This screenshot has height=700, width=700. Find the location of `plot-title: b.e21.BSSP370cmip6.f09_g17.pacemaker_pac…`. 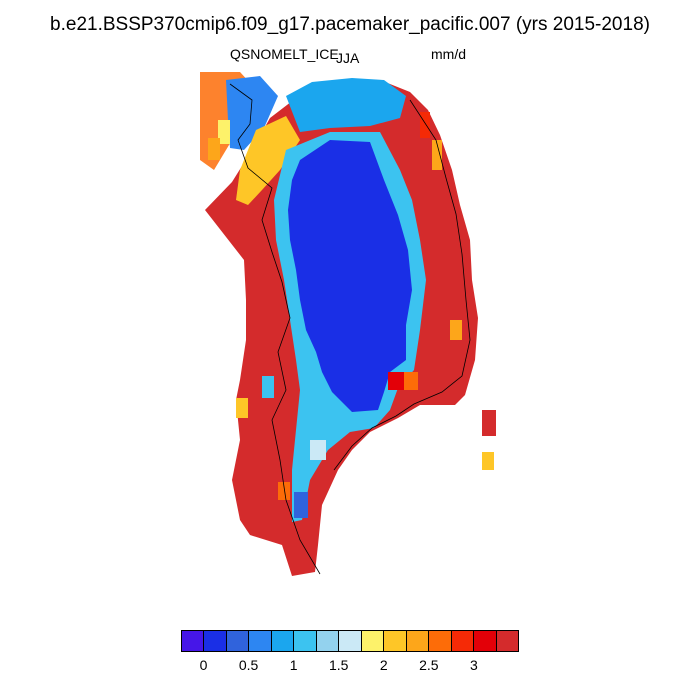

plot-title: b.e21.BSSP370cmip6.f09_g17.pacemaker_pac… is located at coordinates (350, 24).